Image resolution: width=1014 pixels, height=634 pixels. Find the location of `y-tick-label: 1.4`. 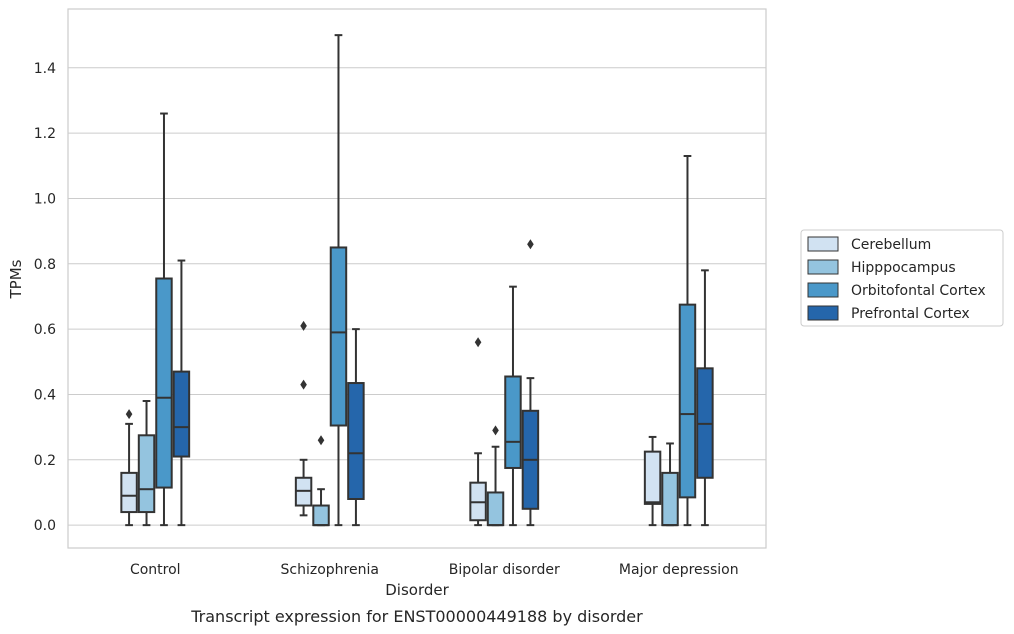

y-tick-label: 1.4 is located at coordinates (45, 69).